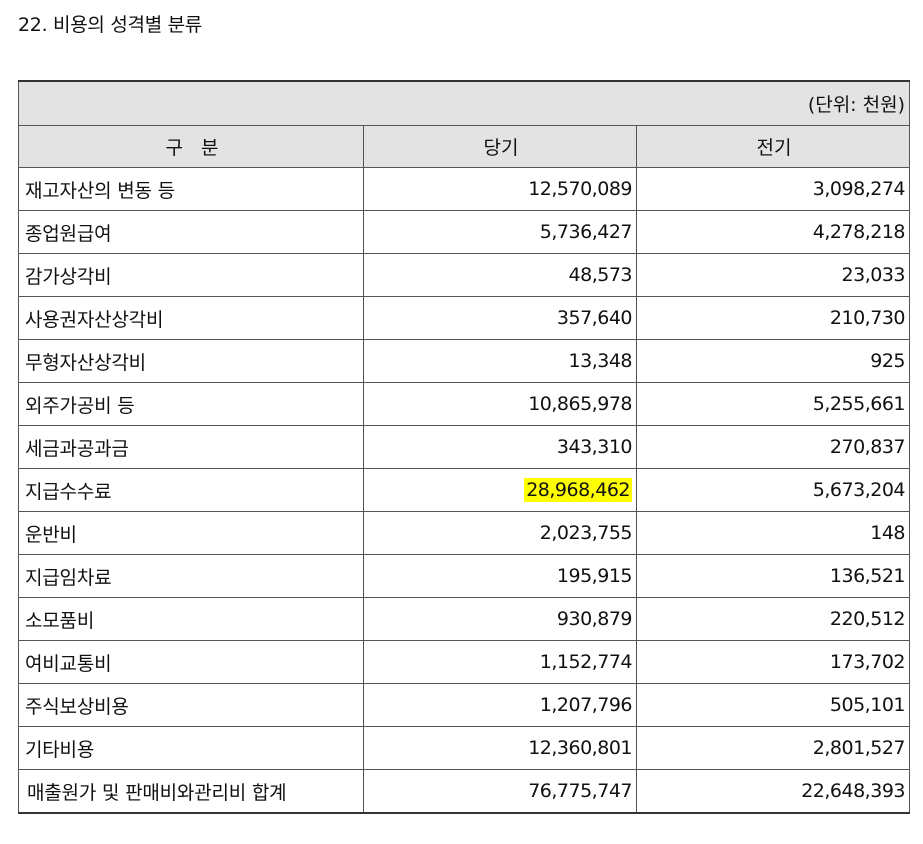 This screenshot has height=844, width=923. What do you see at coordinates (500, 662) in the screenshot?
I see `current-value: 1,152,774` at bounding box center [500, 662].